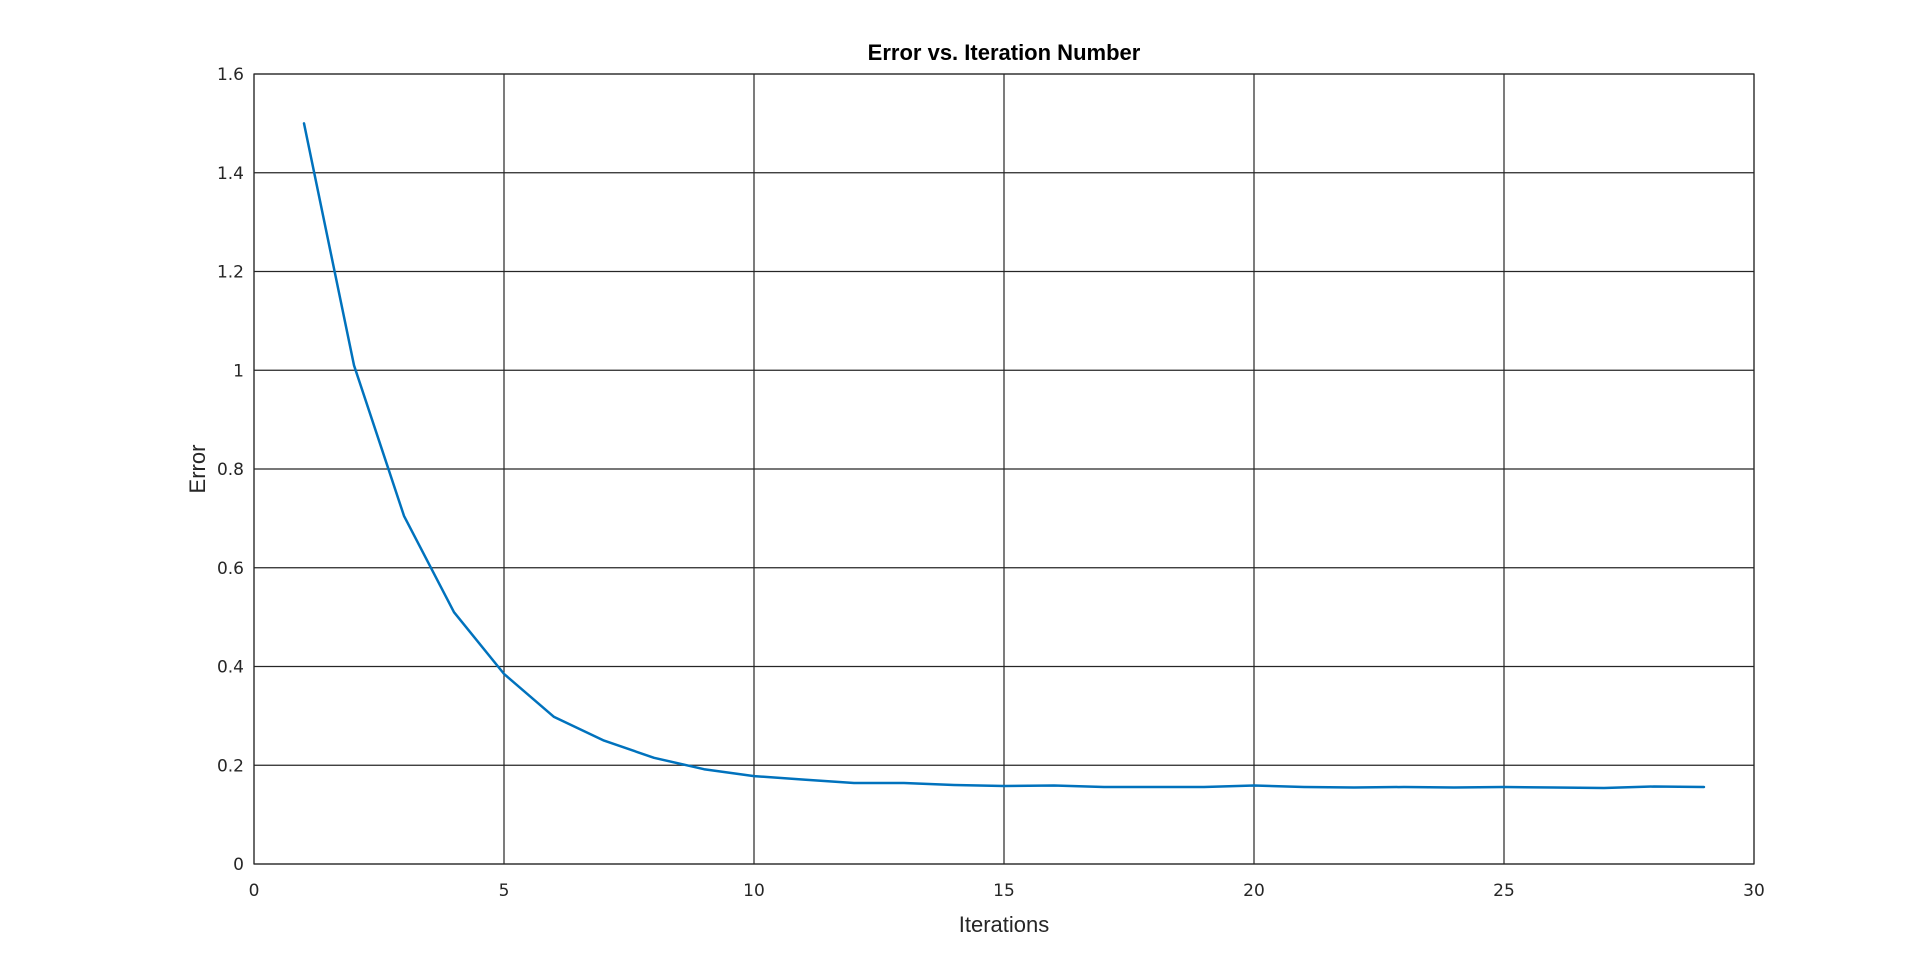 The image size is (1920, 963). I want to click on x-tick-label: 15, so click(1004, 891).